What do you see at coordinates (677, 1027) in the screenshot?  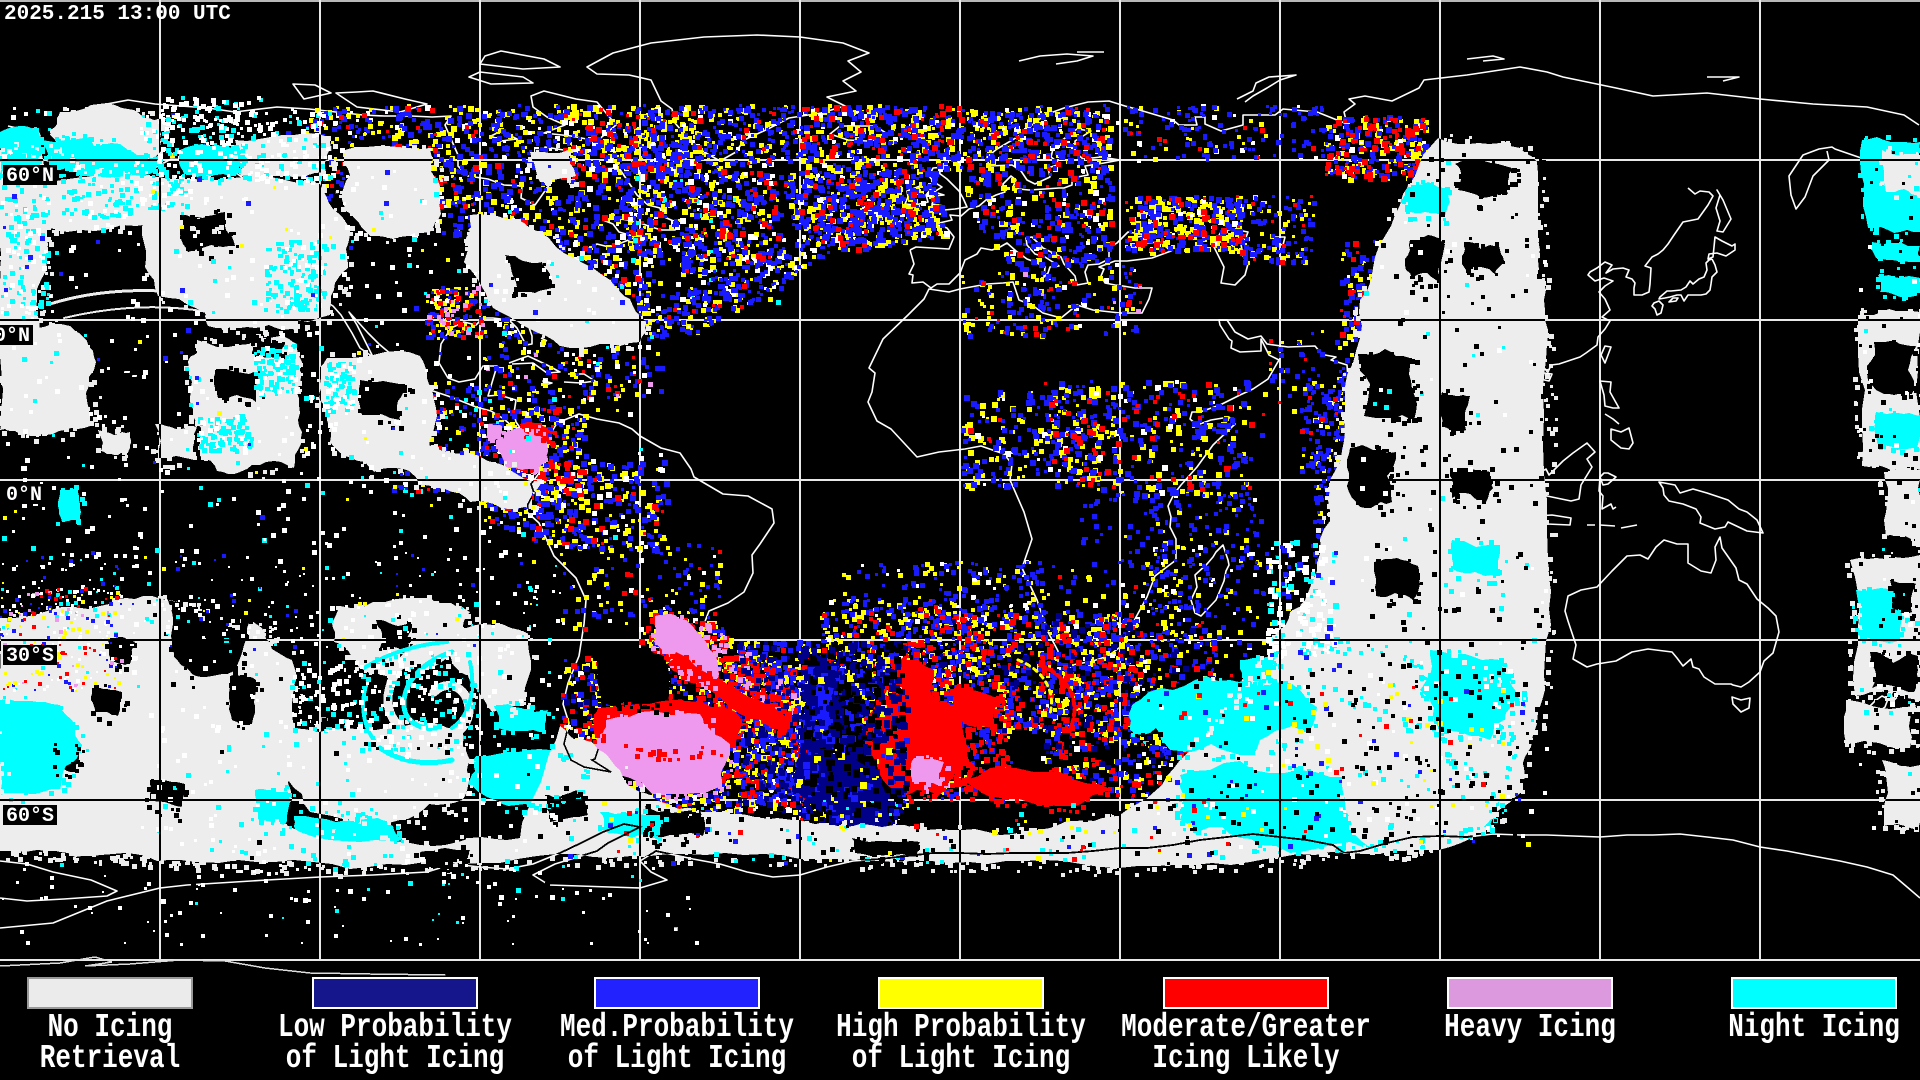 I see `svg-text: Med.Probability` at bounding box center [677, 1027].